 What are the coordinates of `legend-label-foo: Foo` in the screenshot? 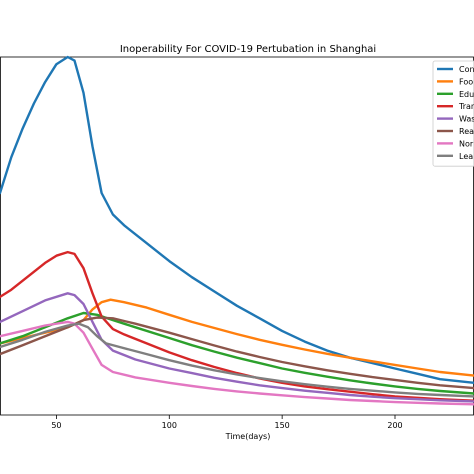 It's located at (466, 81).